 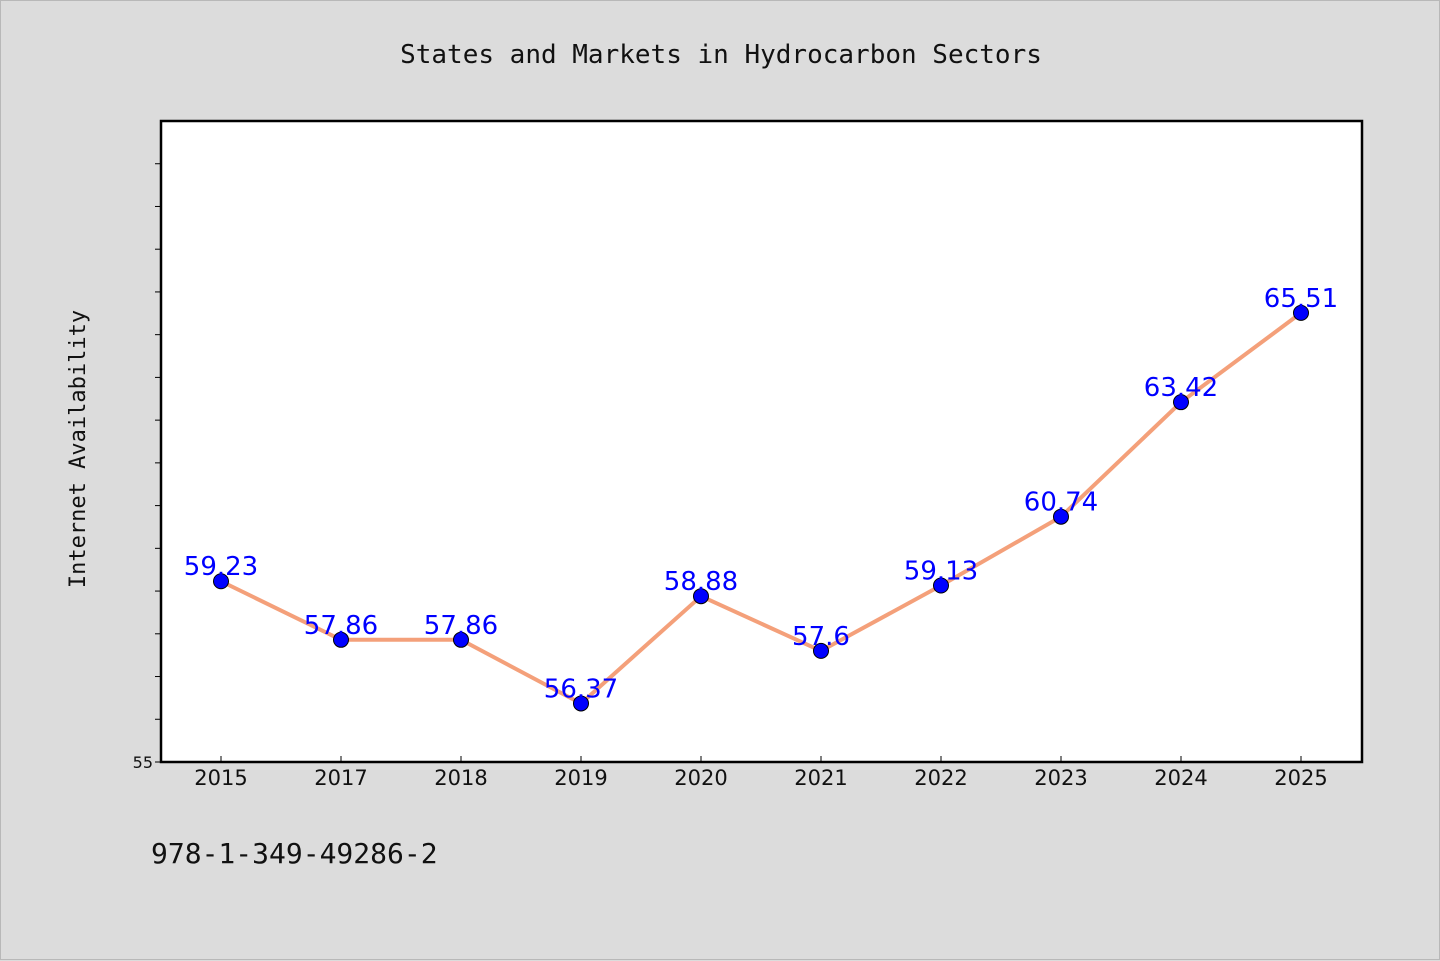 What do you see at coordinates (294, 853) in the screenshot?
I see `isbn-footer: 978-1-349-49286-2` at bounding box center [294, 853].